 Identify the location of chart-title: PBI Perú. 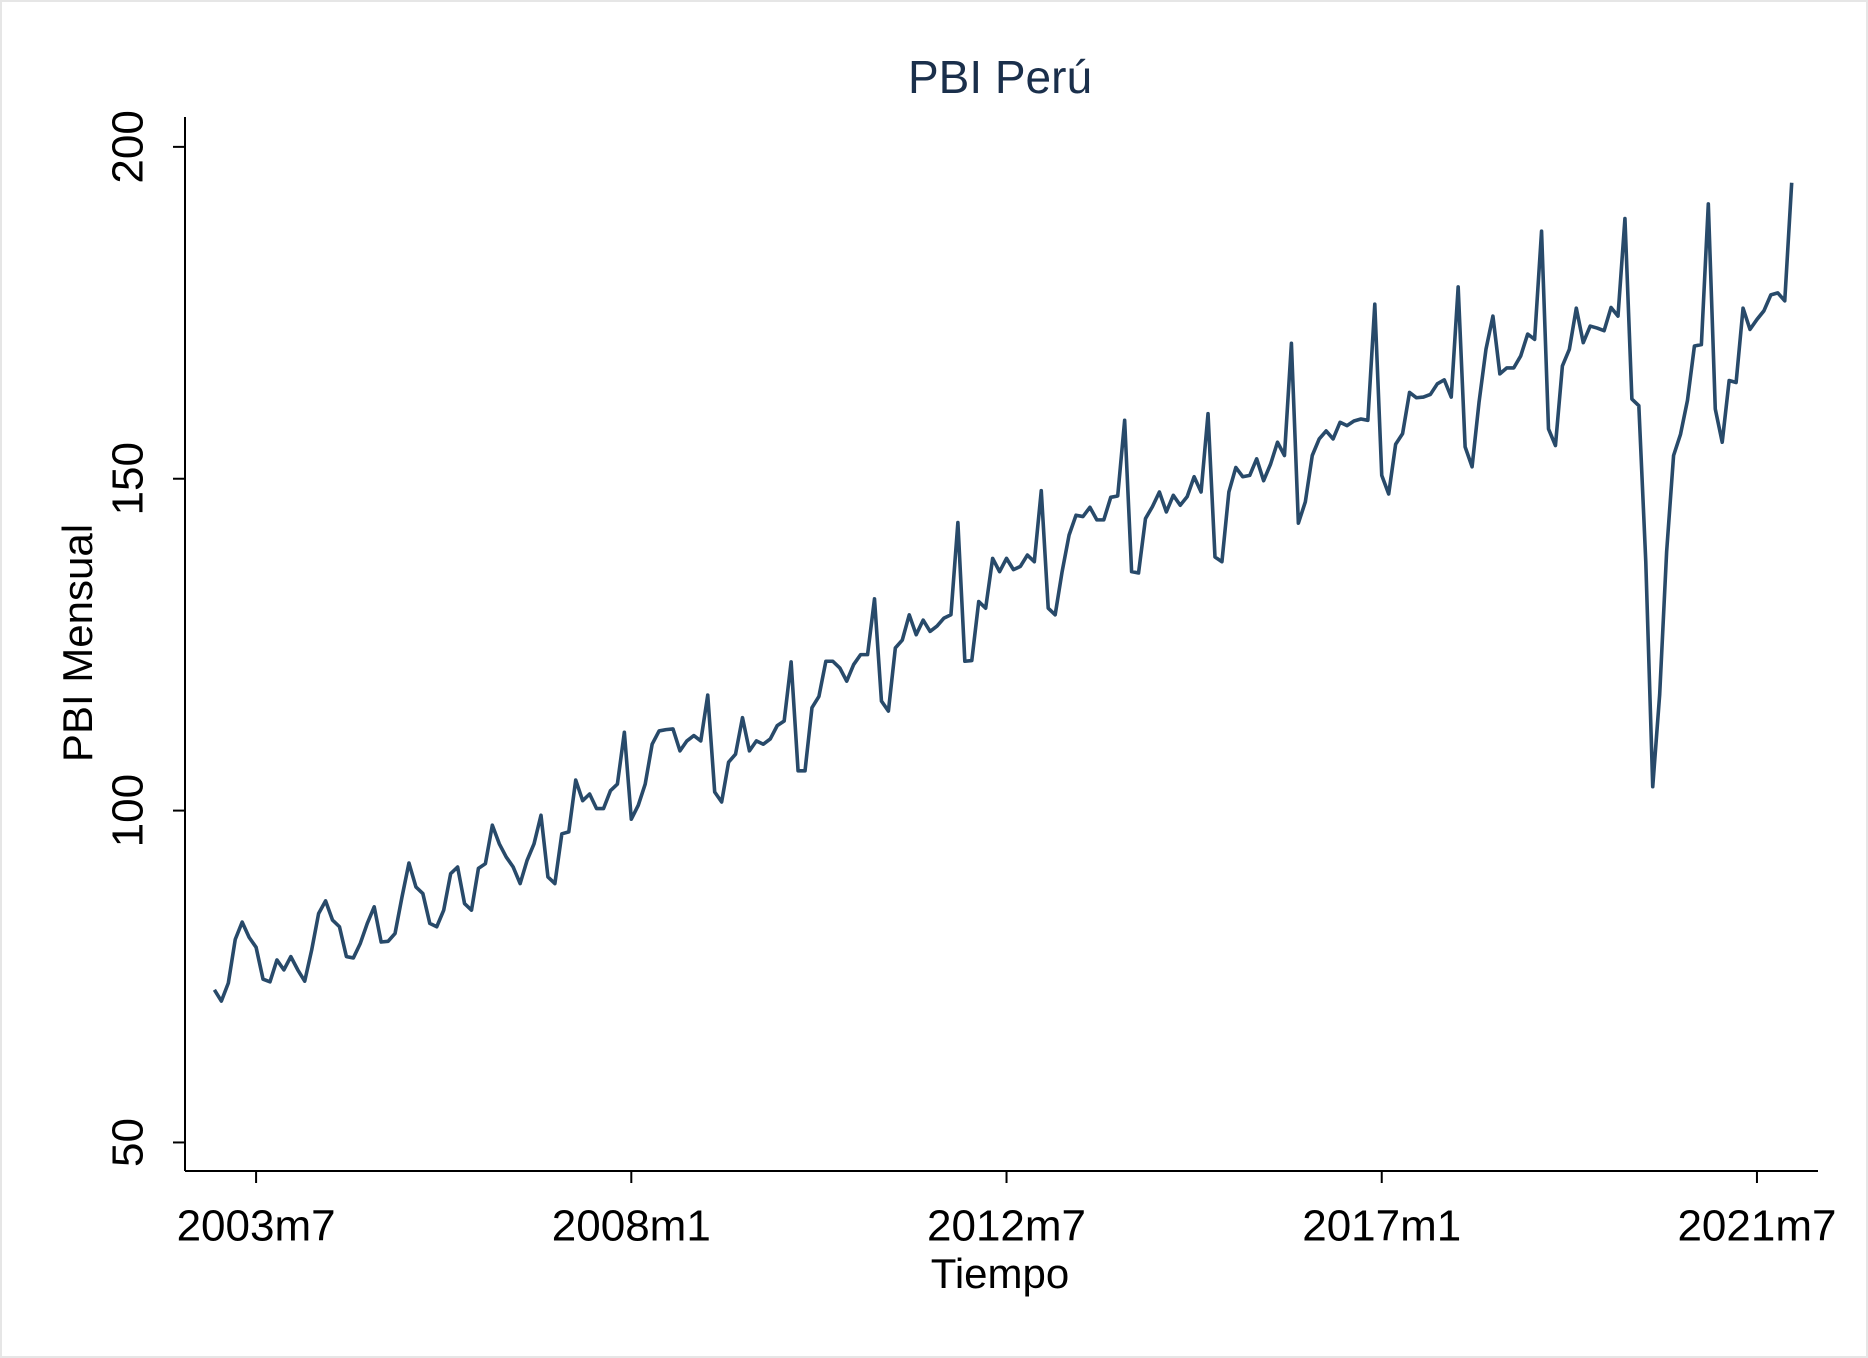
(1000, 77).